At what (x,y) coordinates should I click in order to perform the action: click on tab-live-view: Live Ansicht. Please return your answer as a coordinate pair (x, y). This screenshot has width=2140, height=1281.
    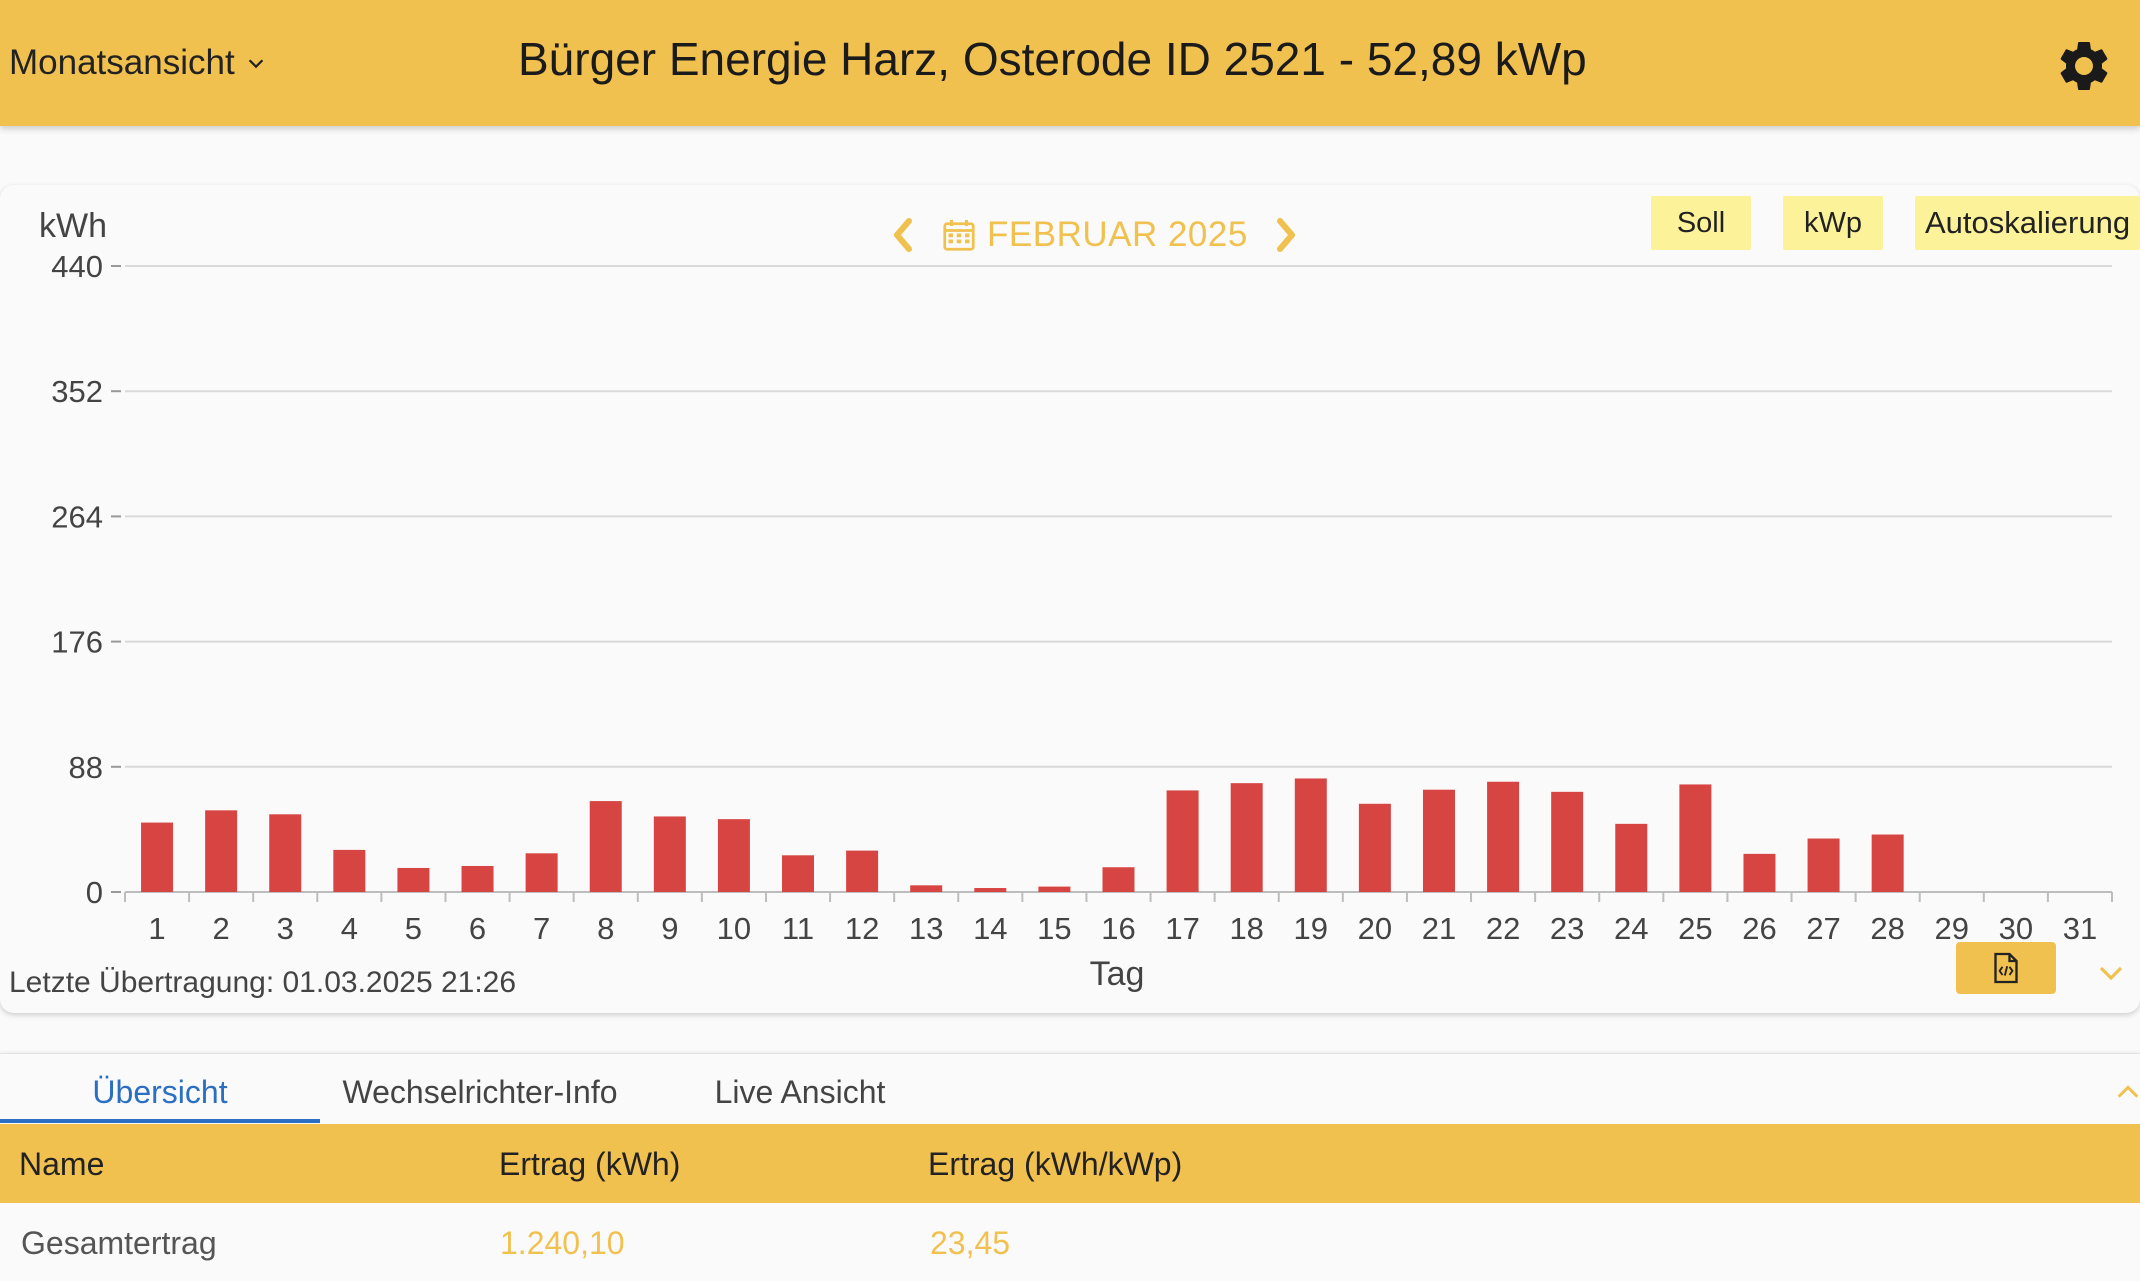
    Looking at the image, I should click on (800, 1091).